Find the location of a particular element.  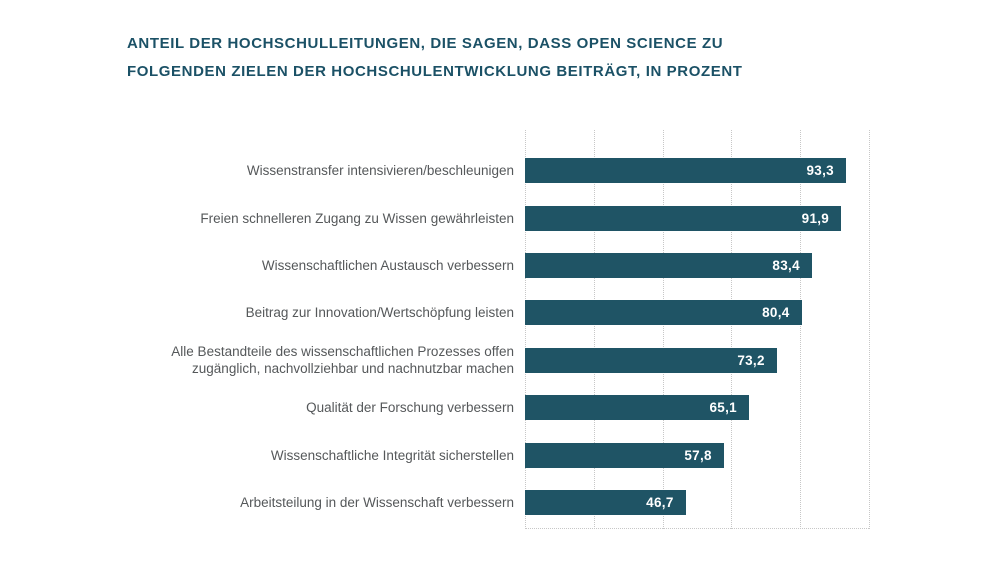

bar-track: 65,1 is located at coordinates (697, 408).